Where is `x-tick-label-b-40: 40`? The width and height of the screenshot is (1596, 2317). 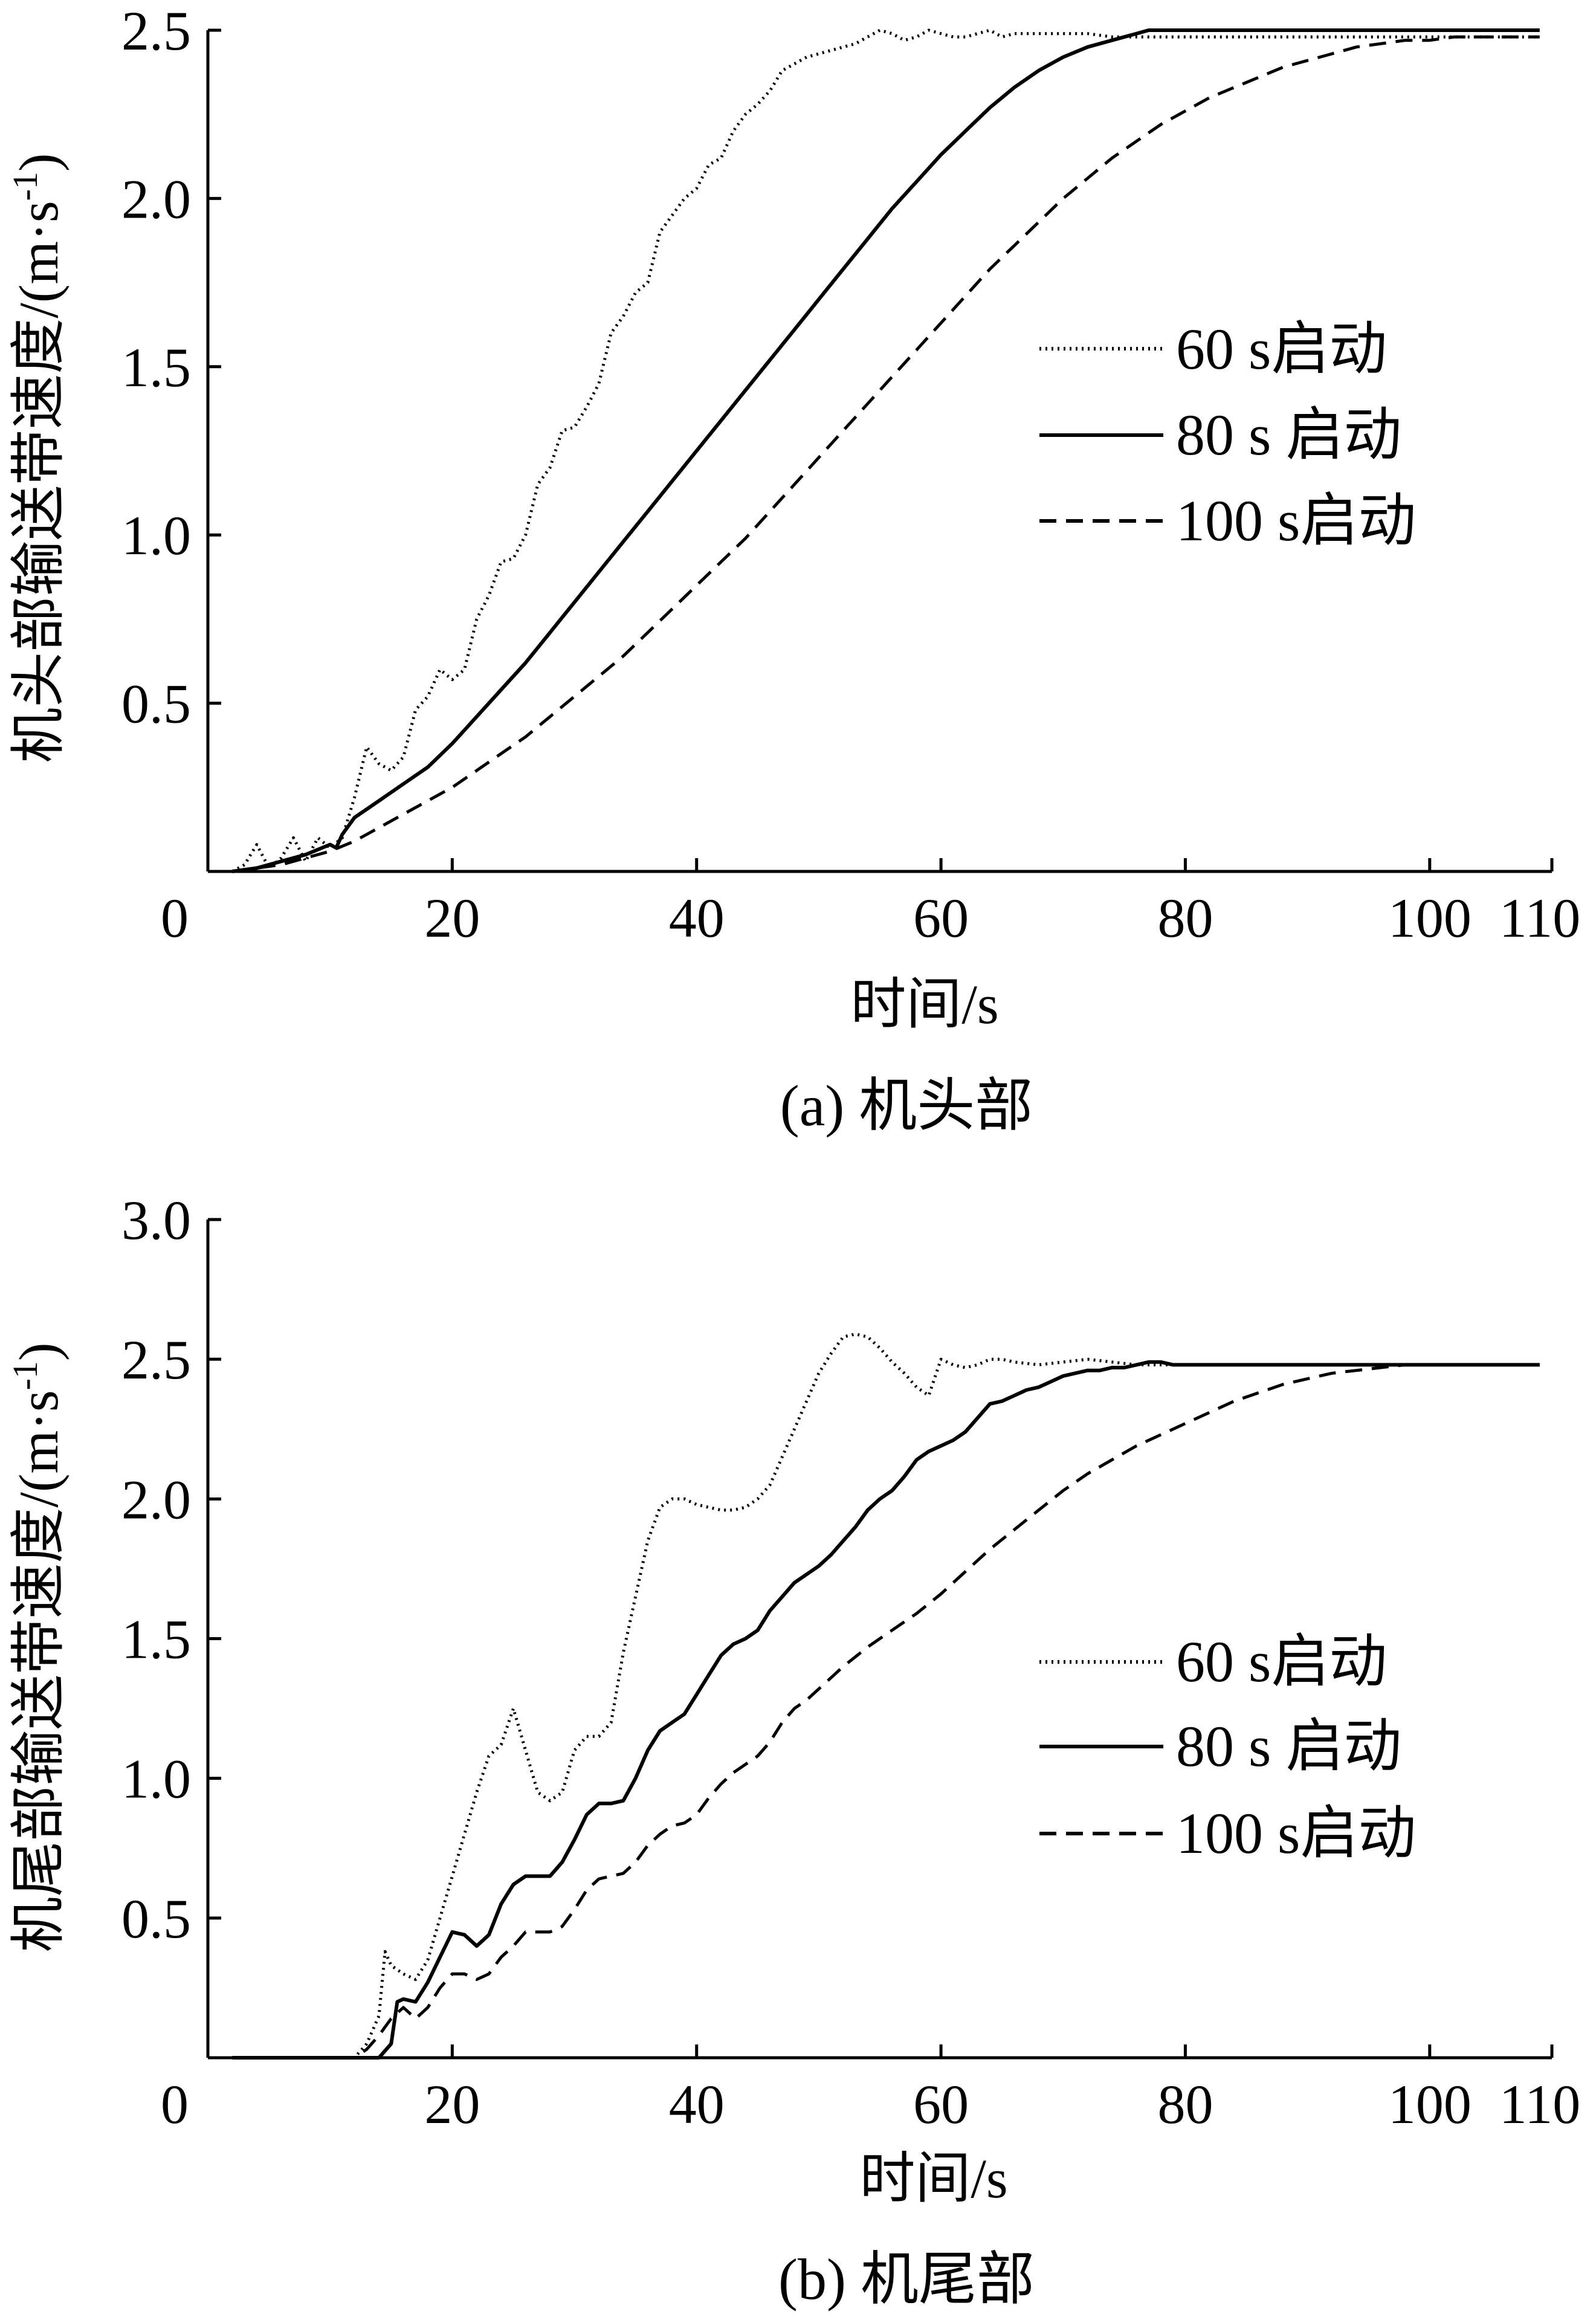
x-tick-label-b-40: 40 is located at coordinates (697, 2104).